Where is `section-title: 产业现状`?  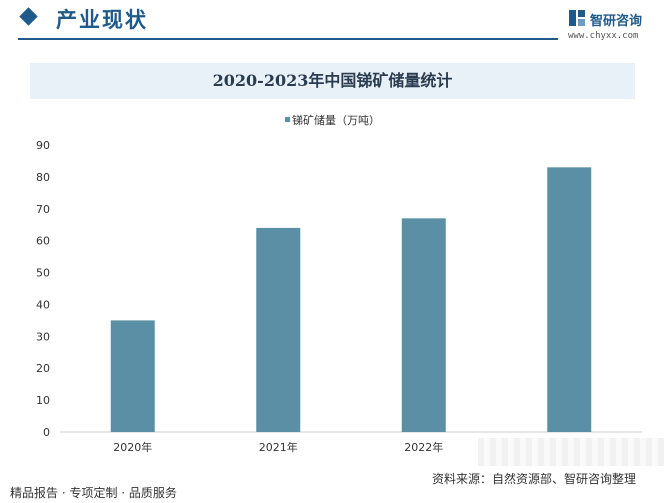 section-title: 产业现状 is located at coordinates (102, 20).